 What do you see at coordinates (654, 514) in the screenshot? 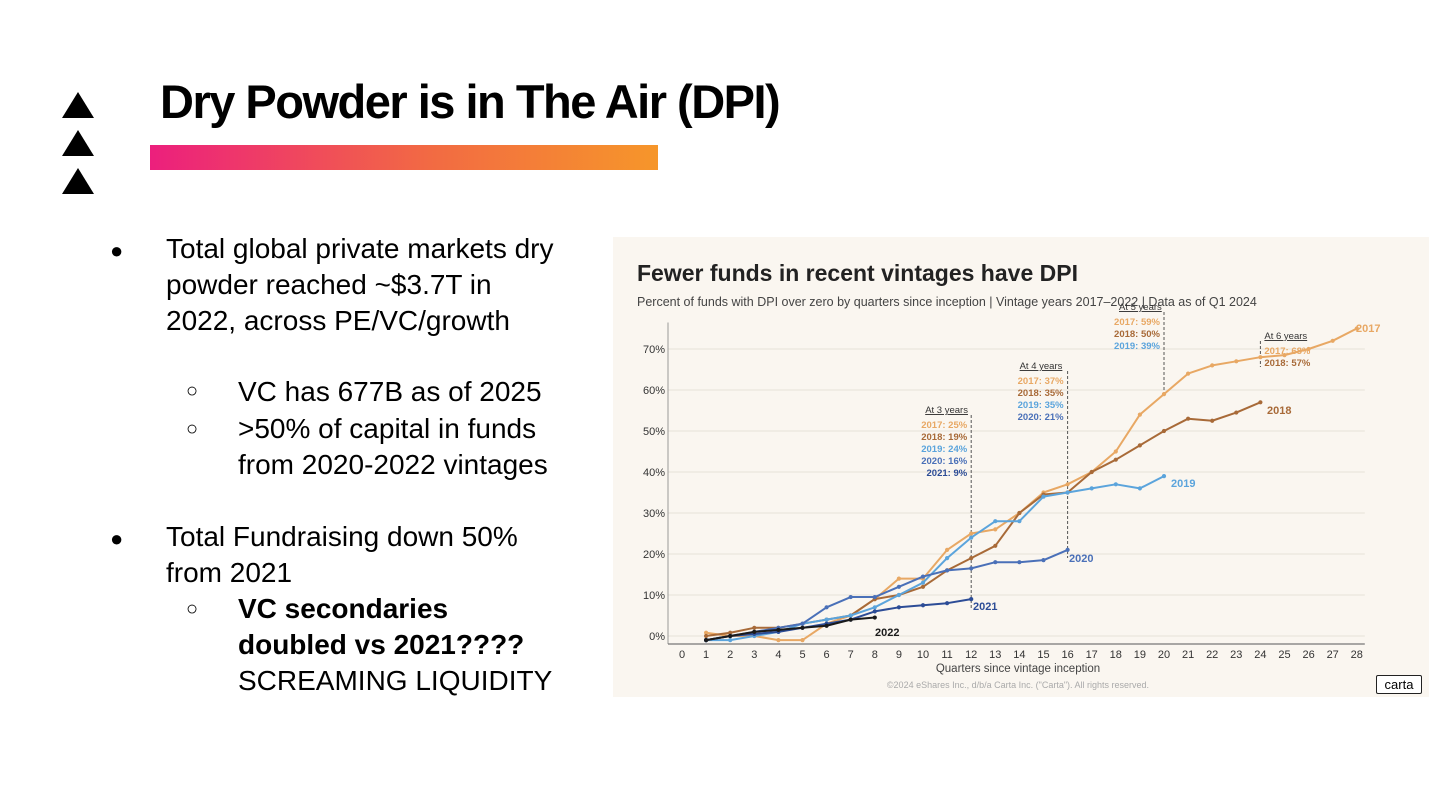
I see `y-tick-label: 30%` at bounding box center [654, 514].